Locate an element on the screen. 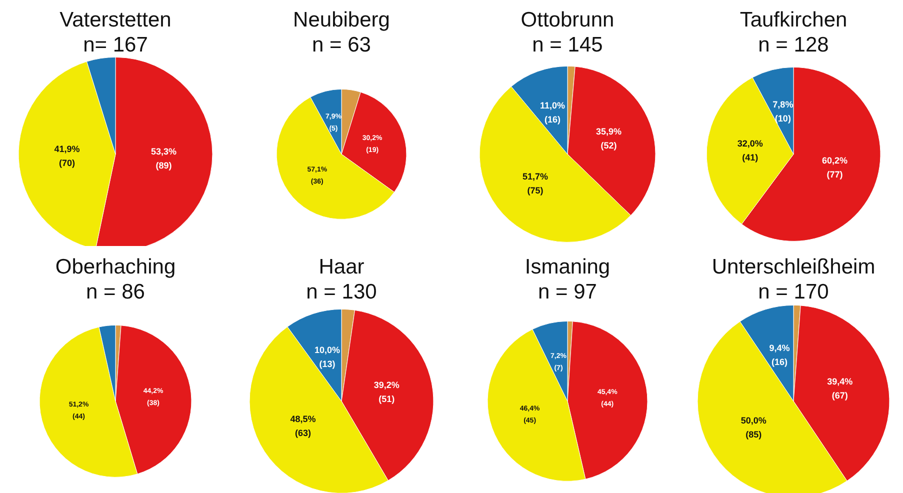 This screenshot has height=493, width=903. chart-title: Haar is located at coordinates (341, 266).